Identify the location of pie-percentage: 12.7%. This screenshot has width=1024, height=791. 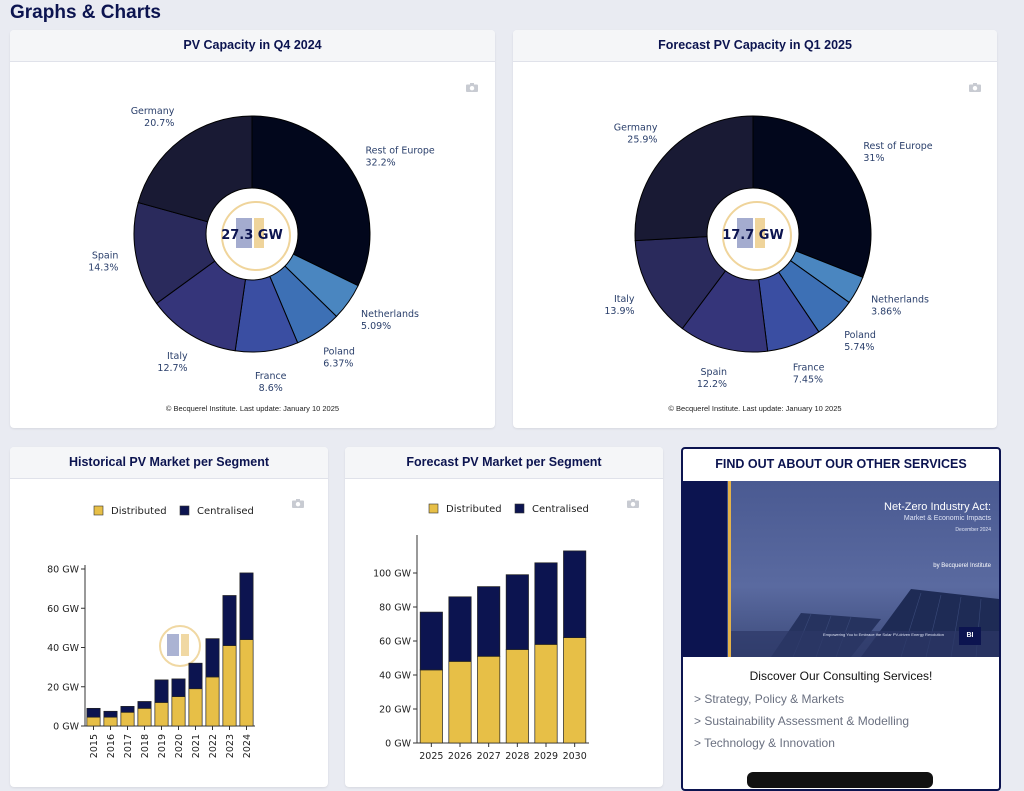
(172, 368).